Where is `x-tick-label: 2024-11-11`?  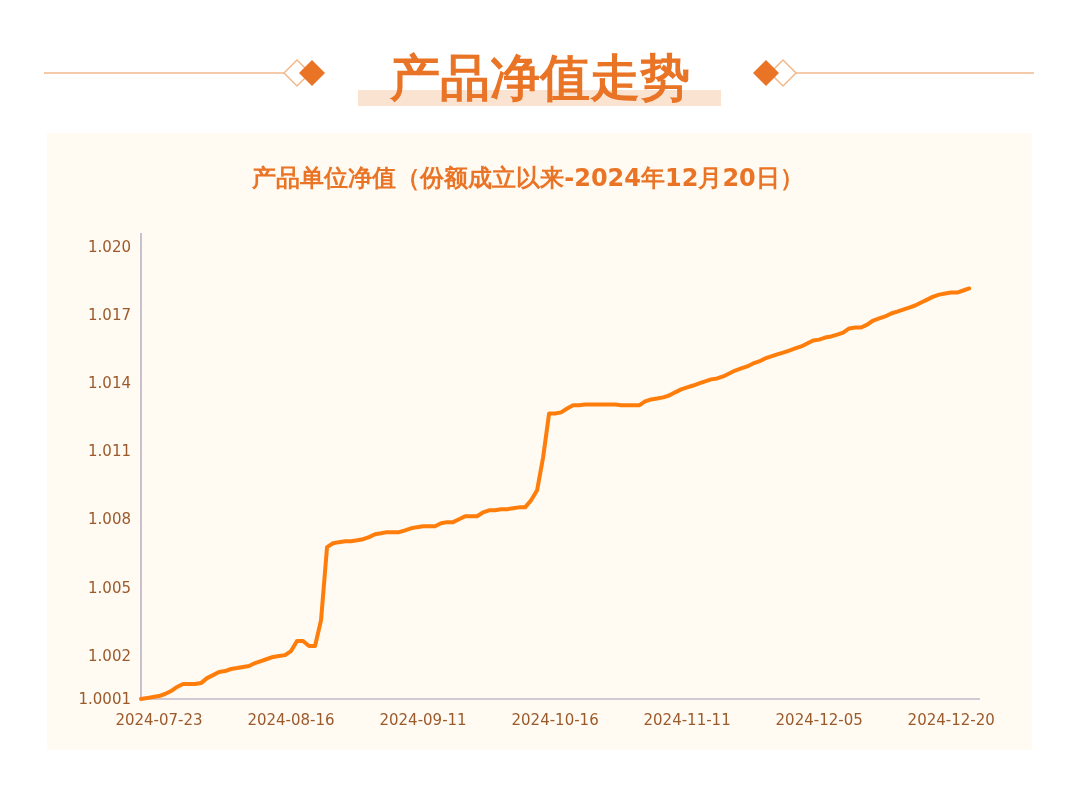 x-tick-label: 2024-11-11 is located at coordinates (687, 720).